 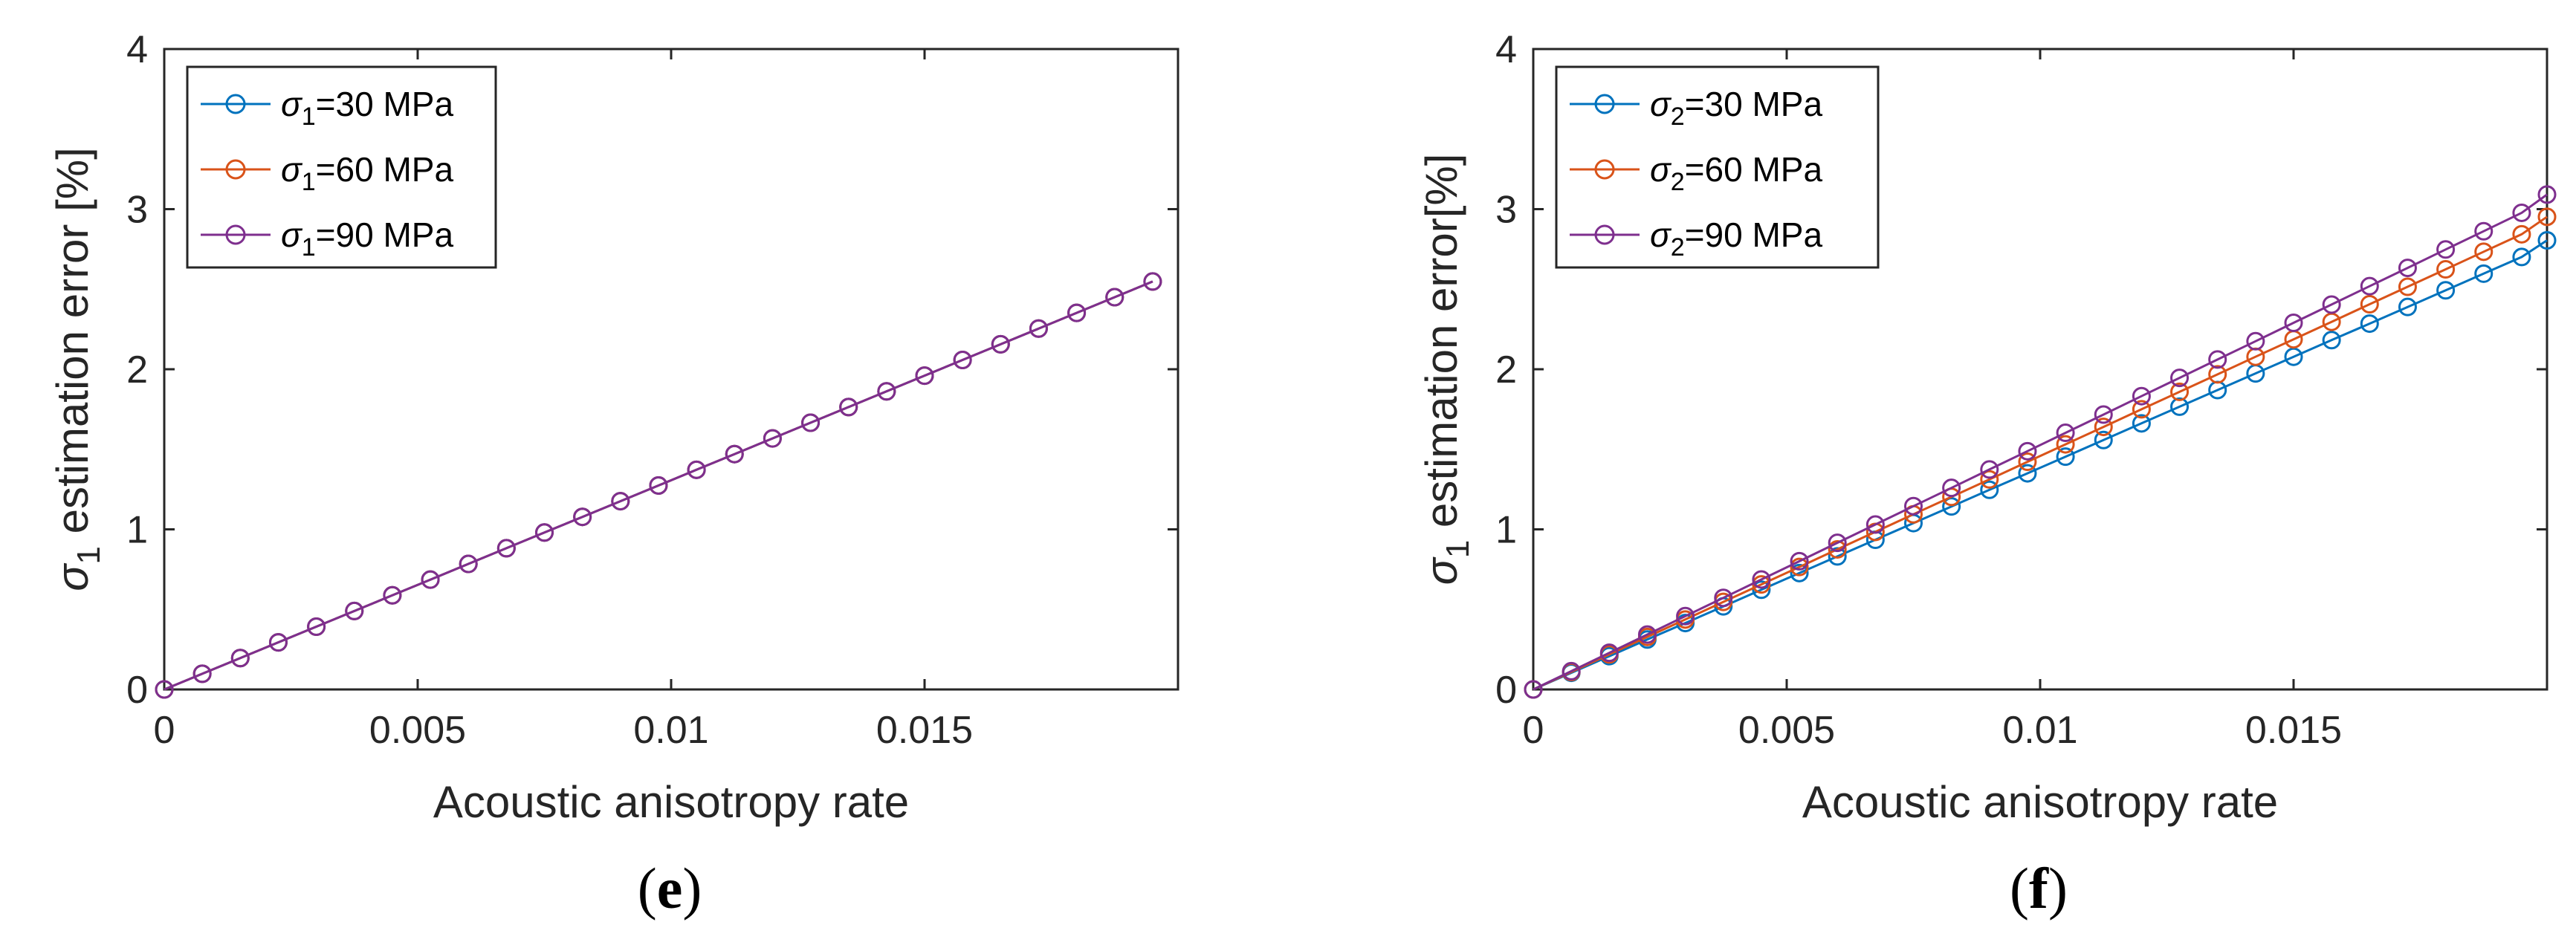 I want to click on panel-label-letter: f, so click(x=2039, y=888).